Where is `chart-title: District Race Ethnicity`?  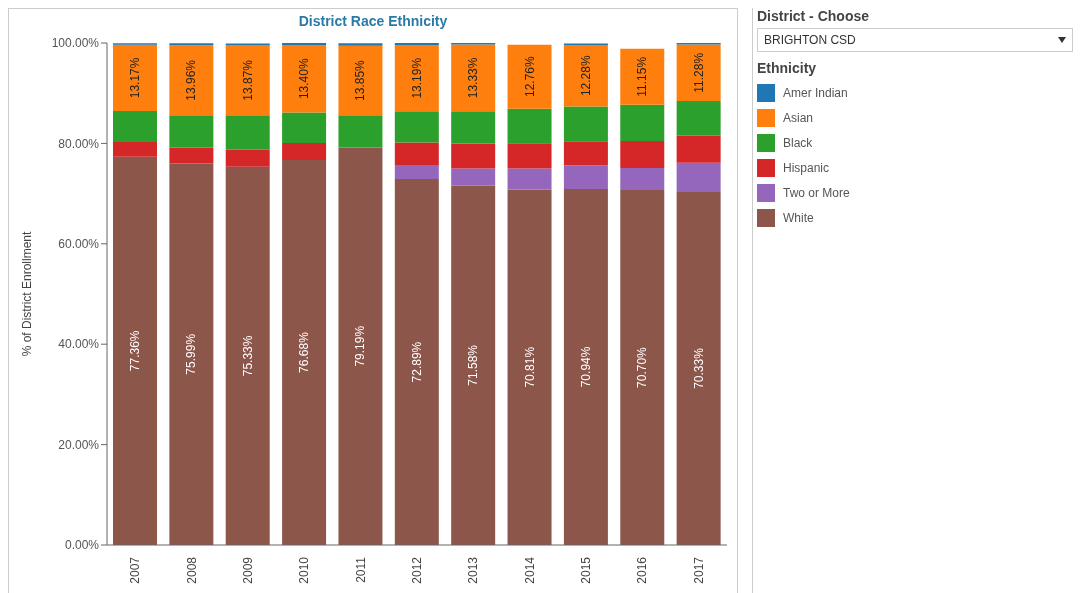 chart-title: District Race Ethnicity is located at coordinates (373, 21).